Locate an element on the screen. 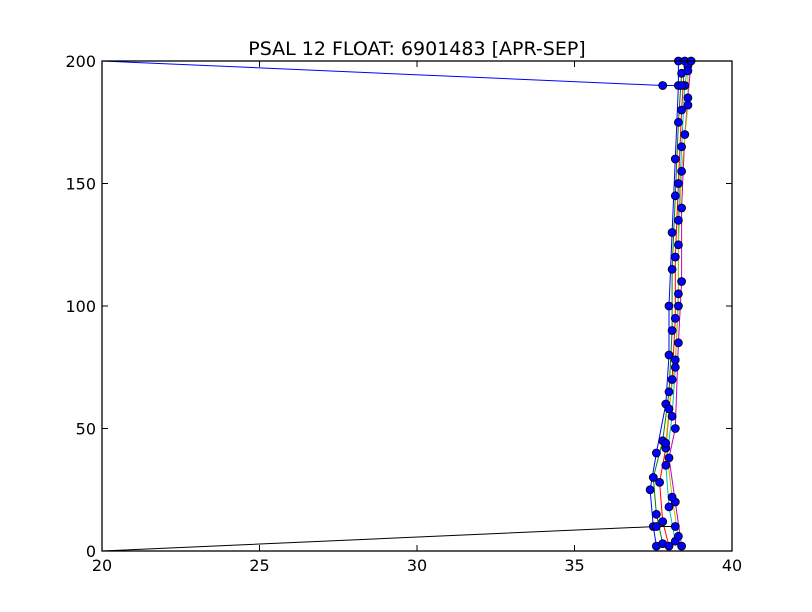 Image resolution: width=812 pixels, height=612 pixels. series-points is located at coordinates (670, 303).